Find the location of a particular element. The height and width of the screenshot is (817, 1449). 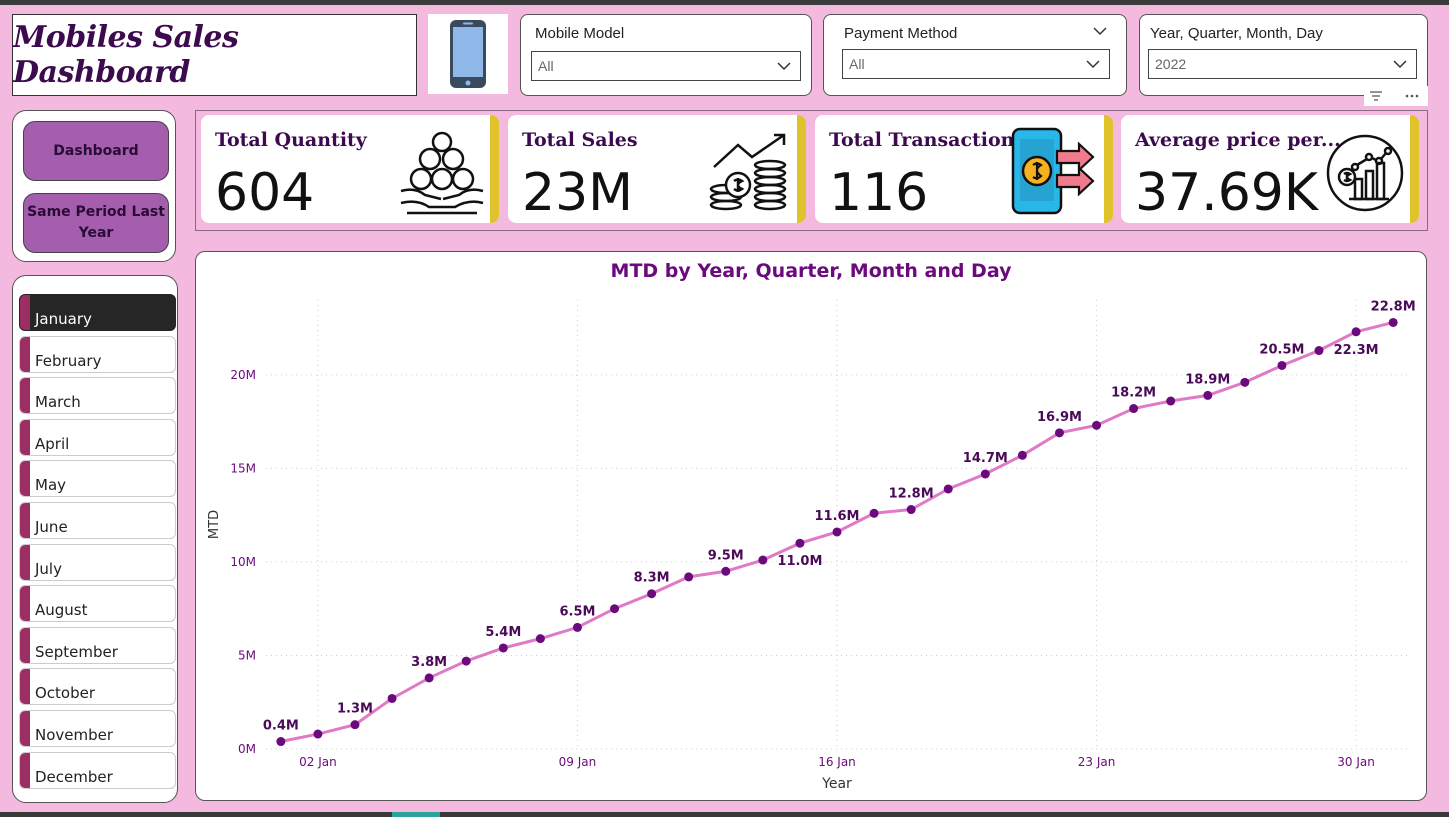

data-label: 3.8M is located at coordinates (429, 662).